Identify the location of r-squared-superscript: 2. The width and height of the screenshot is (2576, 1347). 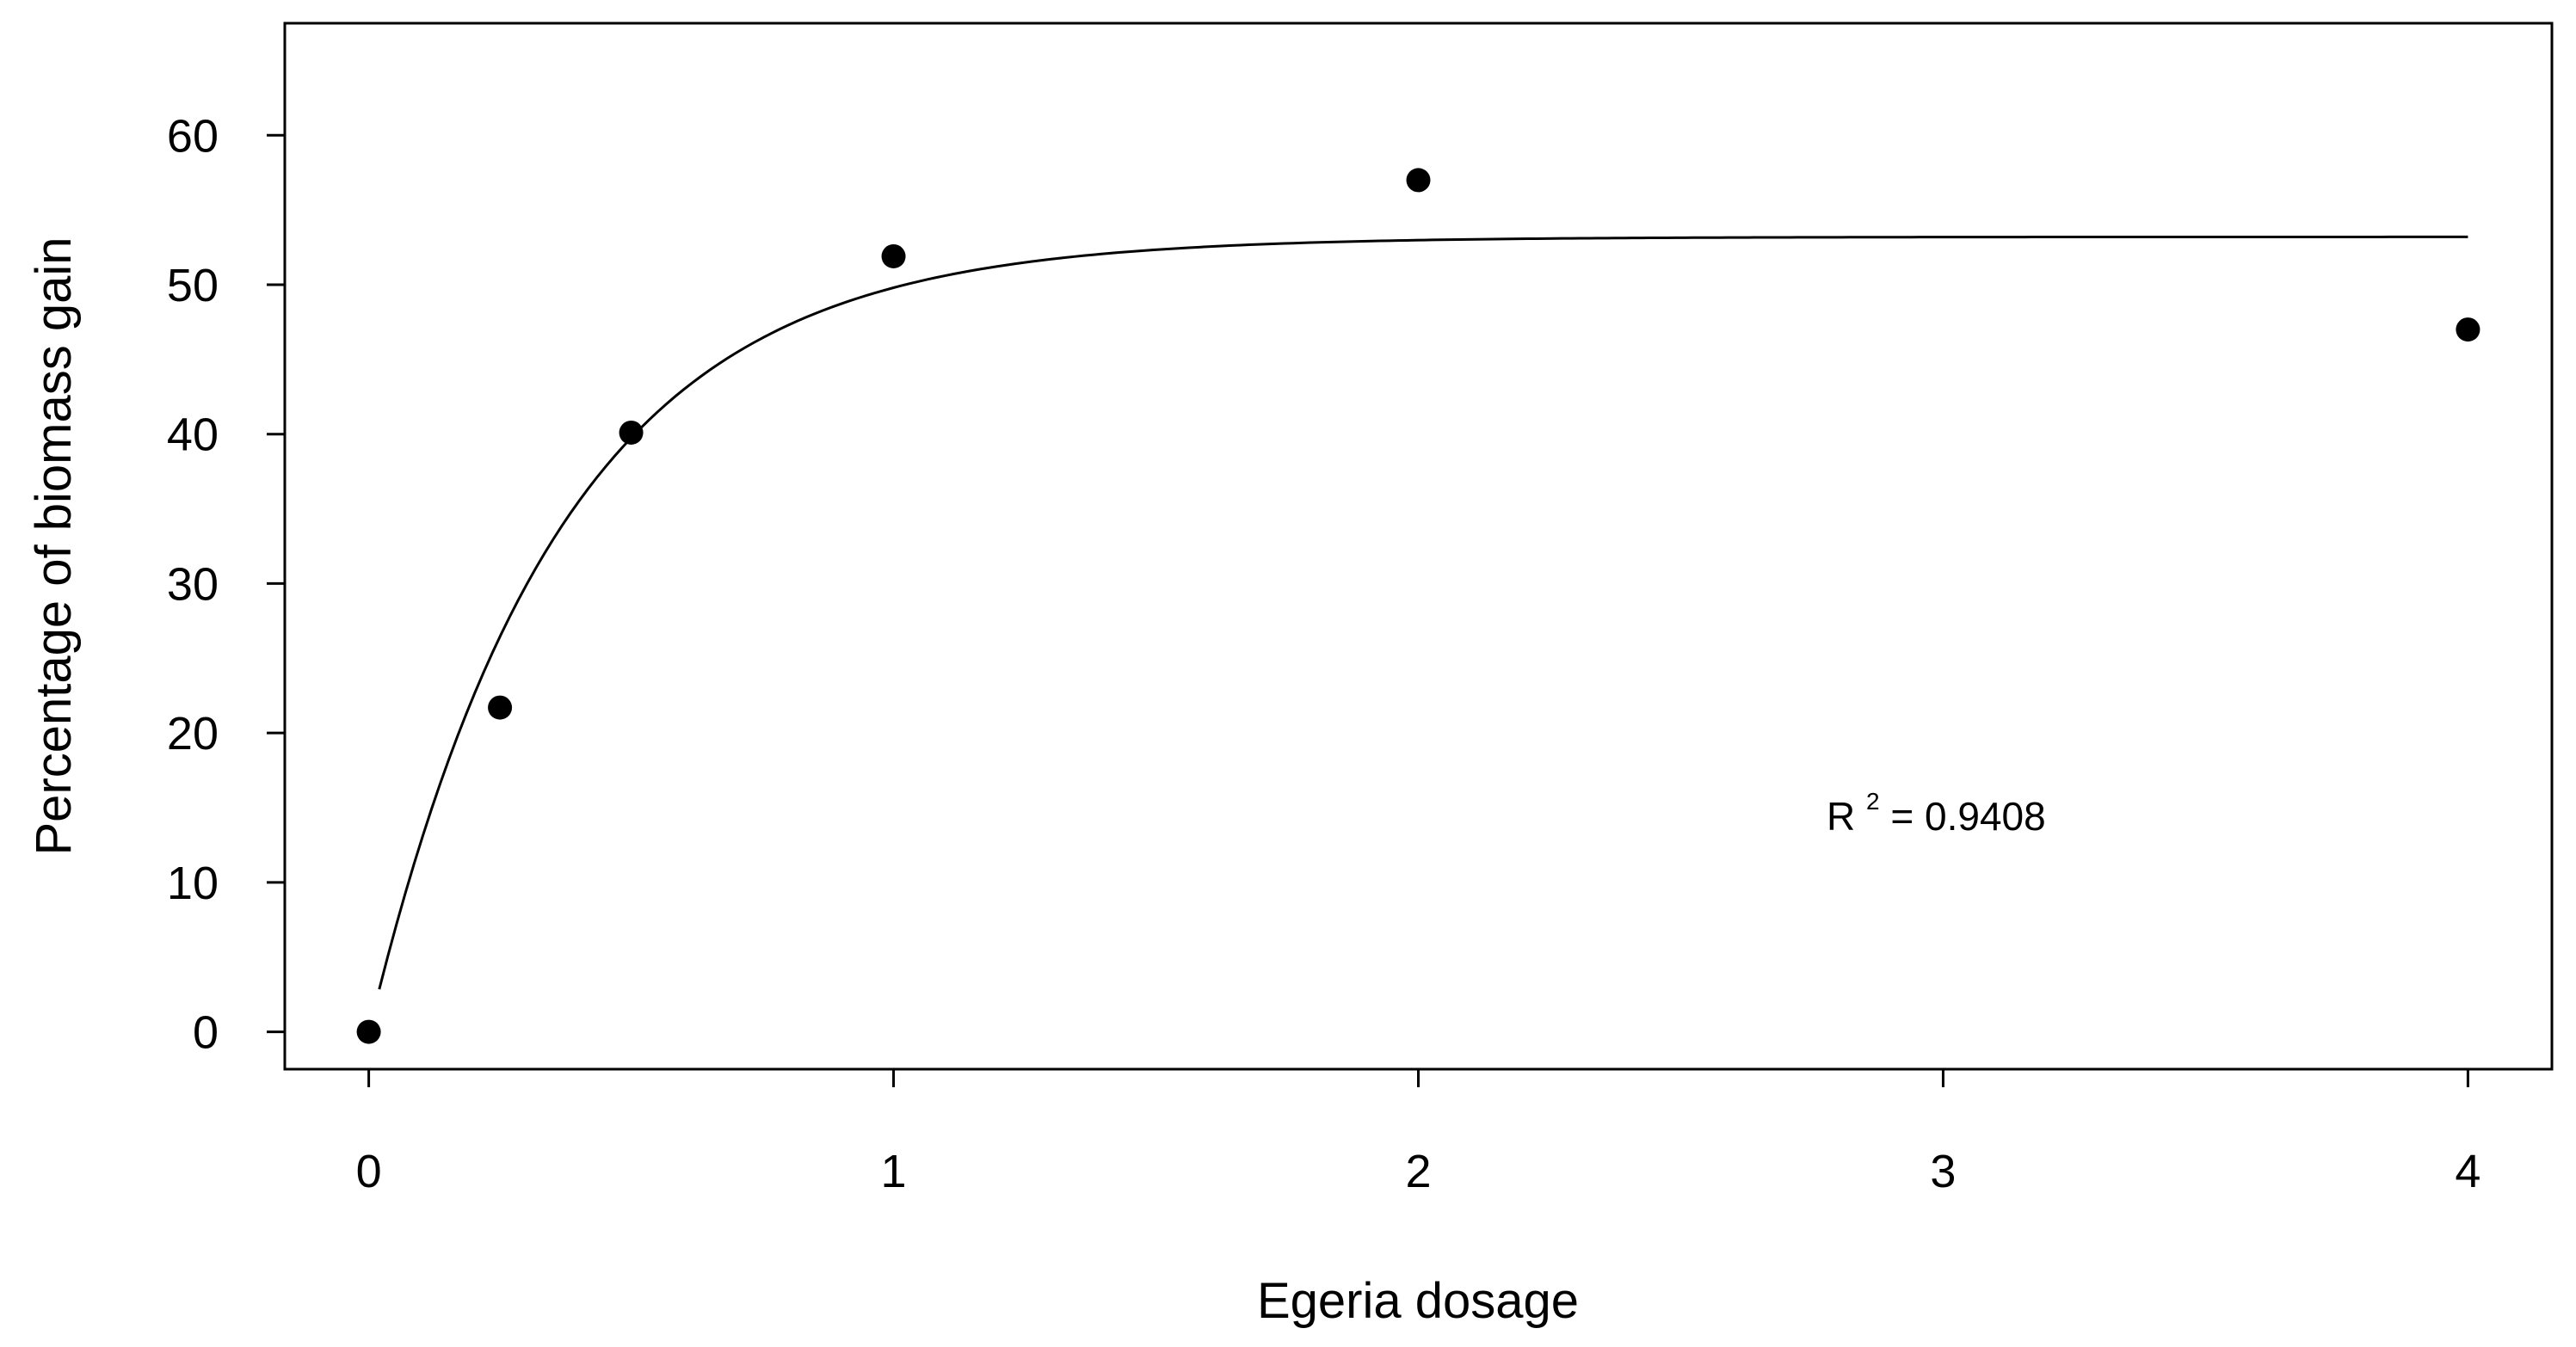
(1873, 801).